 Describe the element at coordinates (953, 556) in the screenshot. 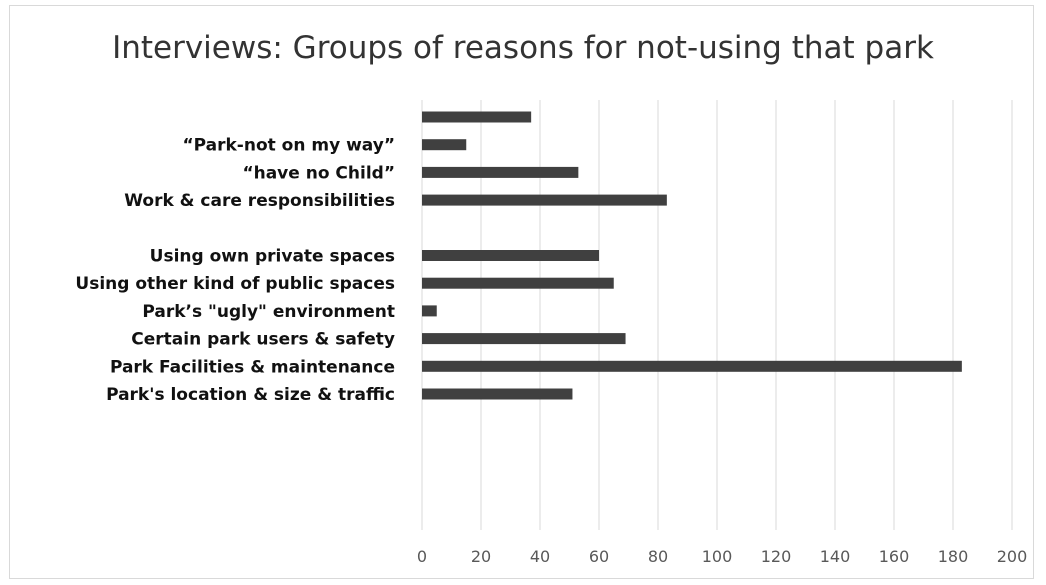

I see `x-tick-label: 180` at that location.